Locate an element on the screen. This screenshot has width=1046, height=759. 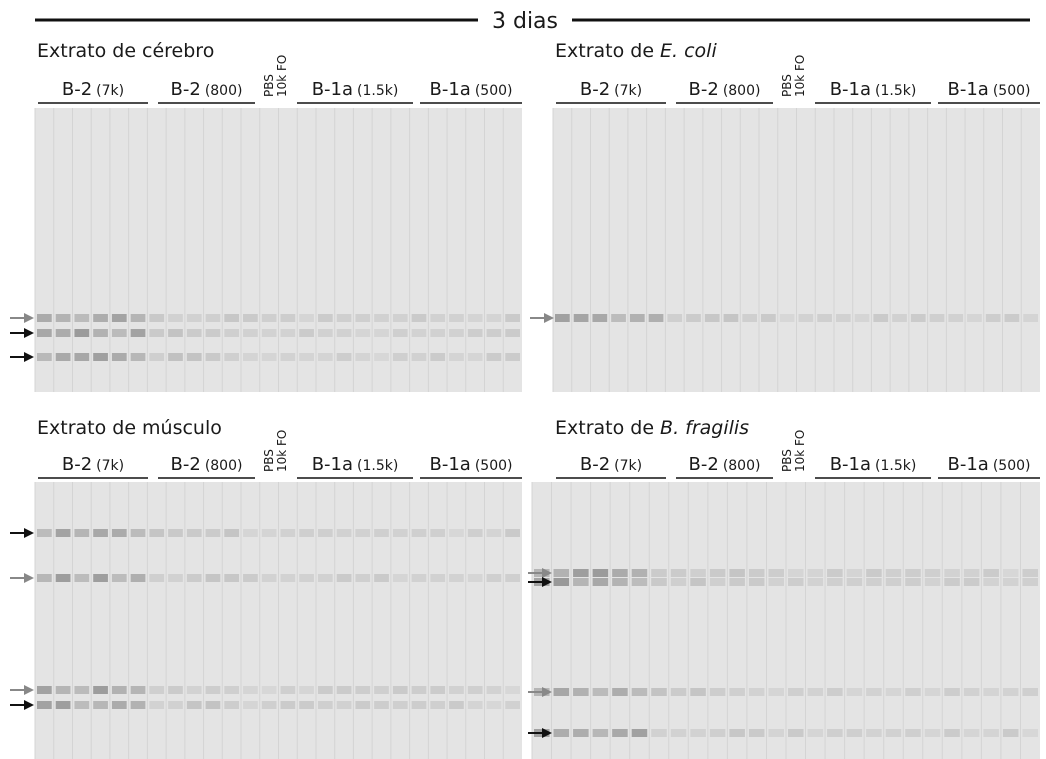
group-note: (500) is located at coordinates (1012, 91).